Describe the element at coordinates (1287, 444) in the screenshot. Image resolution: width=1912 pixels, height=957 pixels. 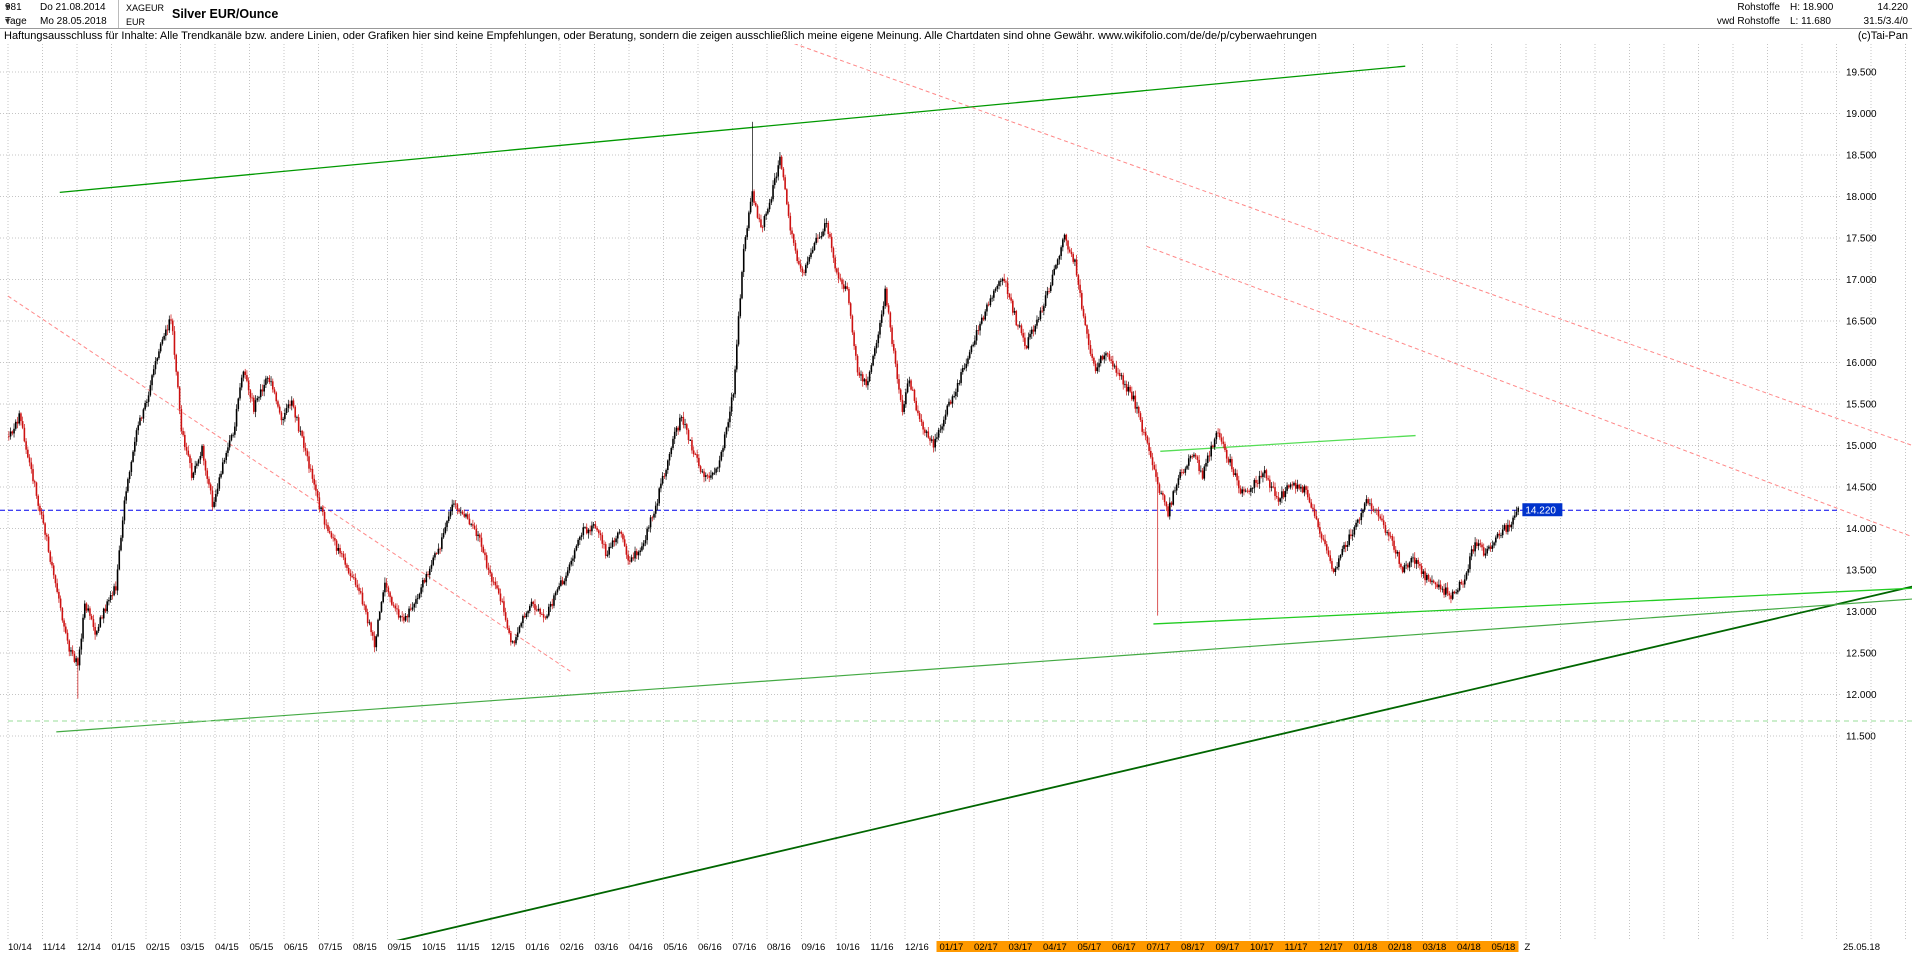
I see `resistance-light-green` at that location.